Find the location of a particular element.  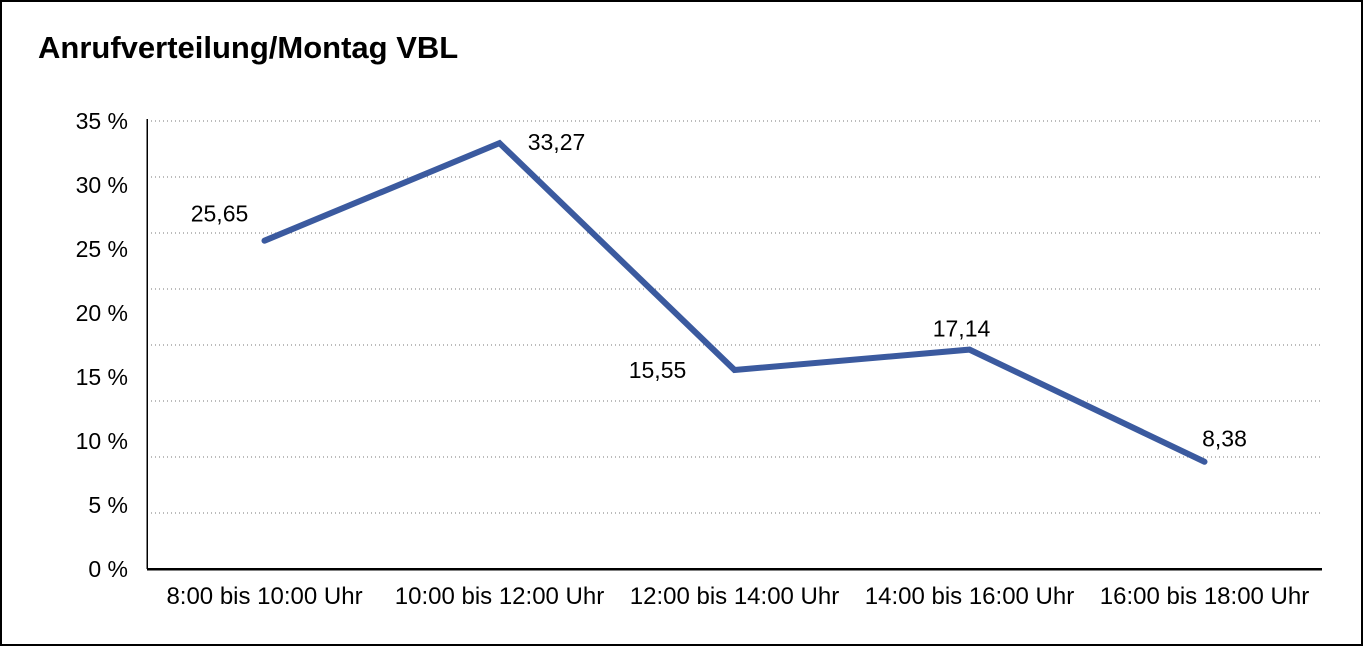

data-point-label: 25,65 is located at coordinates (220, 214).